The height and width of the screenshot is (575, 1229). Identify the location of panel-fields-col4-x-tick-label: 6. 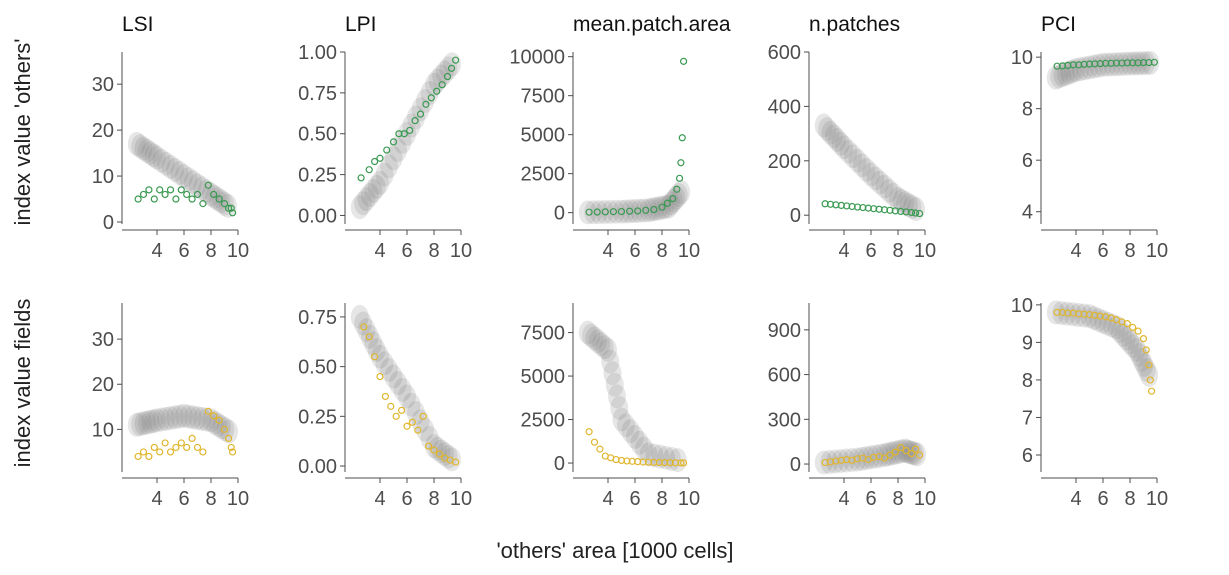
(870, 499).